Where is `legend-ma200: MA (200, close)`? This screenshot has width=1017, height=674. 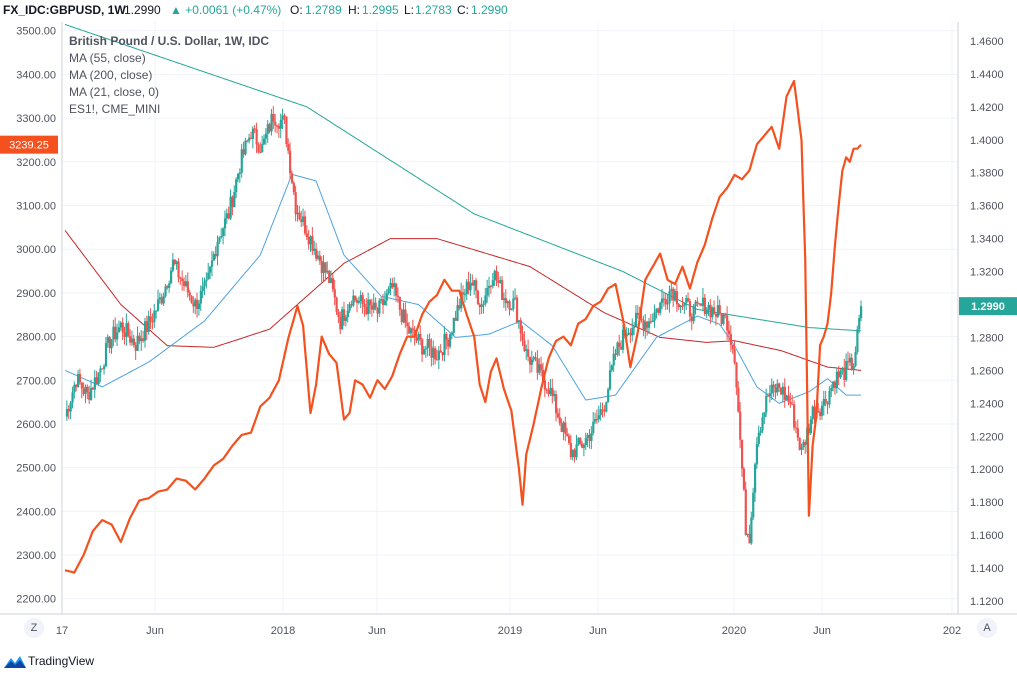 legend-ma200: MA (200, close) is located at coordinates (111, 75).